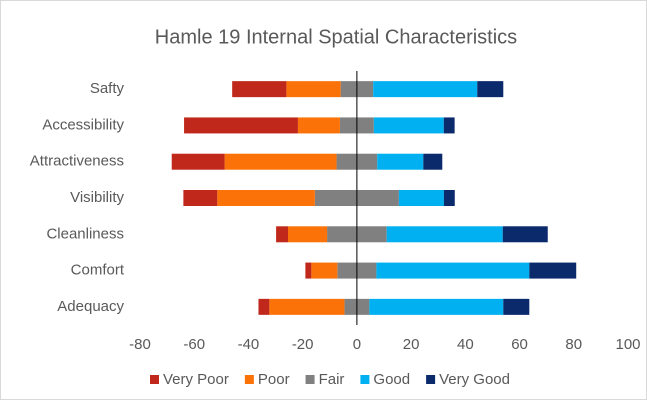  I want to click on y-tick-label: Adequacy, so click(90, 306).